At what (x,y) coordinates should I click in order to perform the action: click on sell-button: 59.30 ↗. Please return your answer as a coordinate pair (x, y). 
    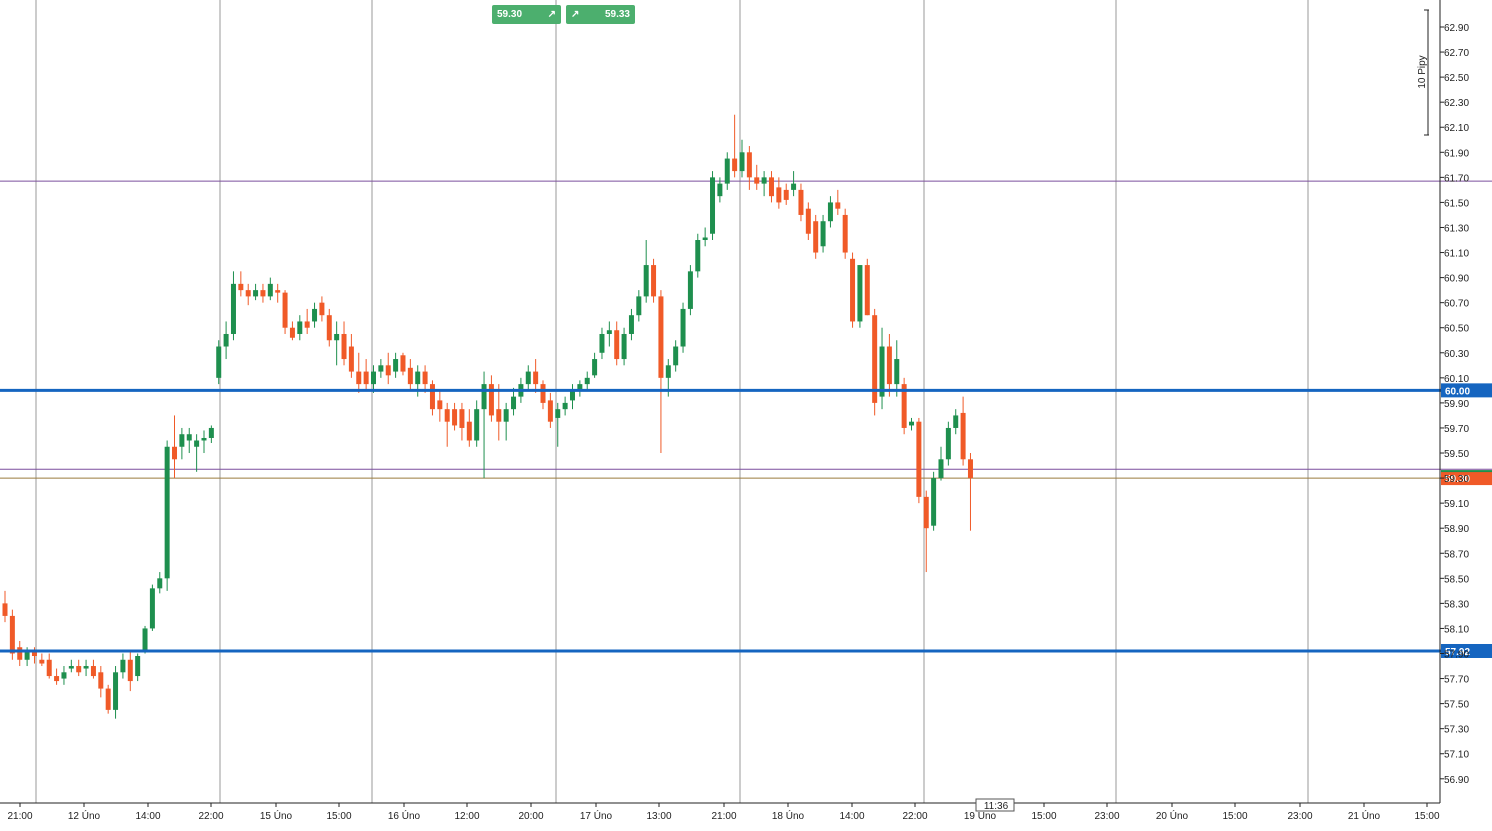
    Looking at the image, I should click on (526, 14).